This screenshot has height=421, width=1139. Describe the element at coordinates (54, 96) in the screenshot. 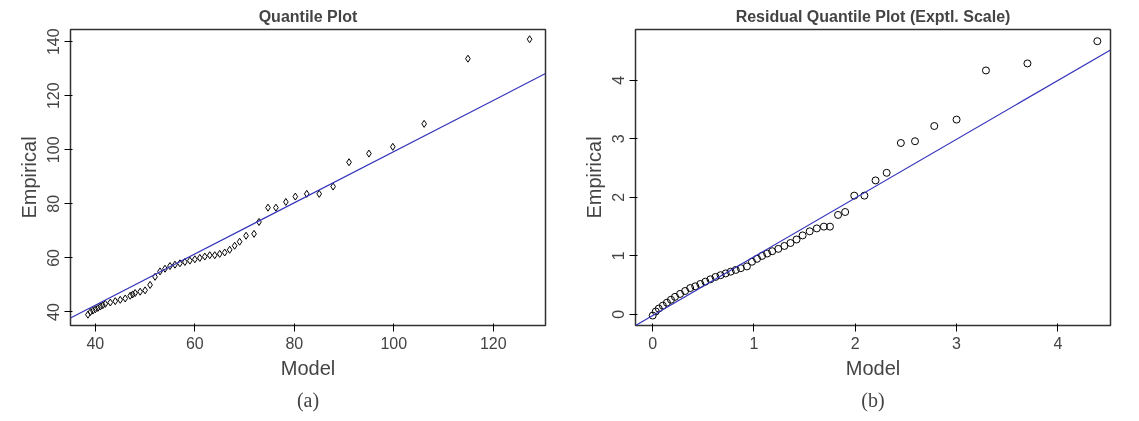

I see `y-tick-label: 120` at that location.